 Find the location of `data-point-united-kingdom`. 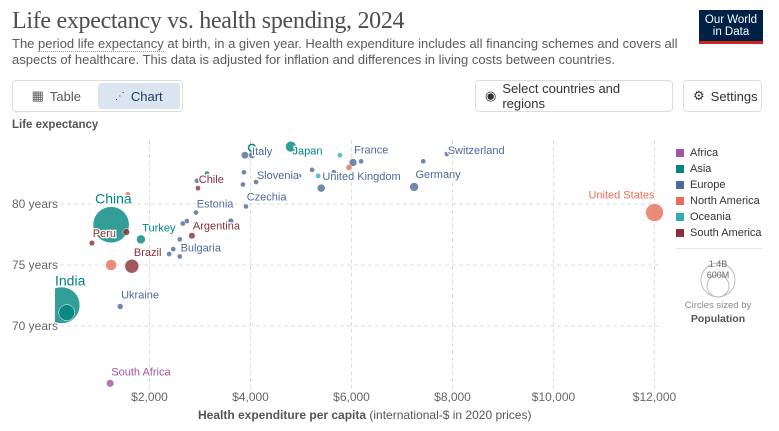

data-point-united-kingdom is located at coordinates (321, 188).